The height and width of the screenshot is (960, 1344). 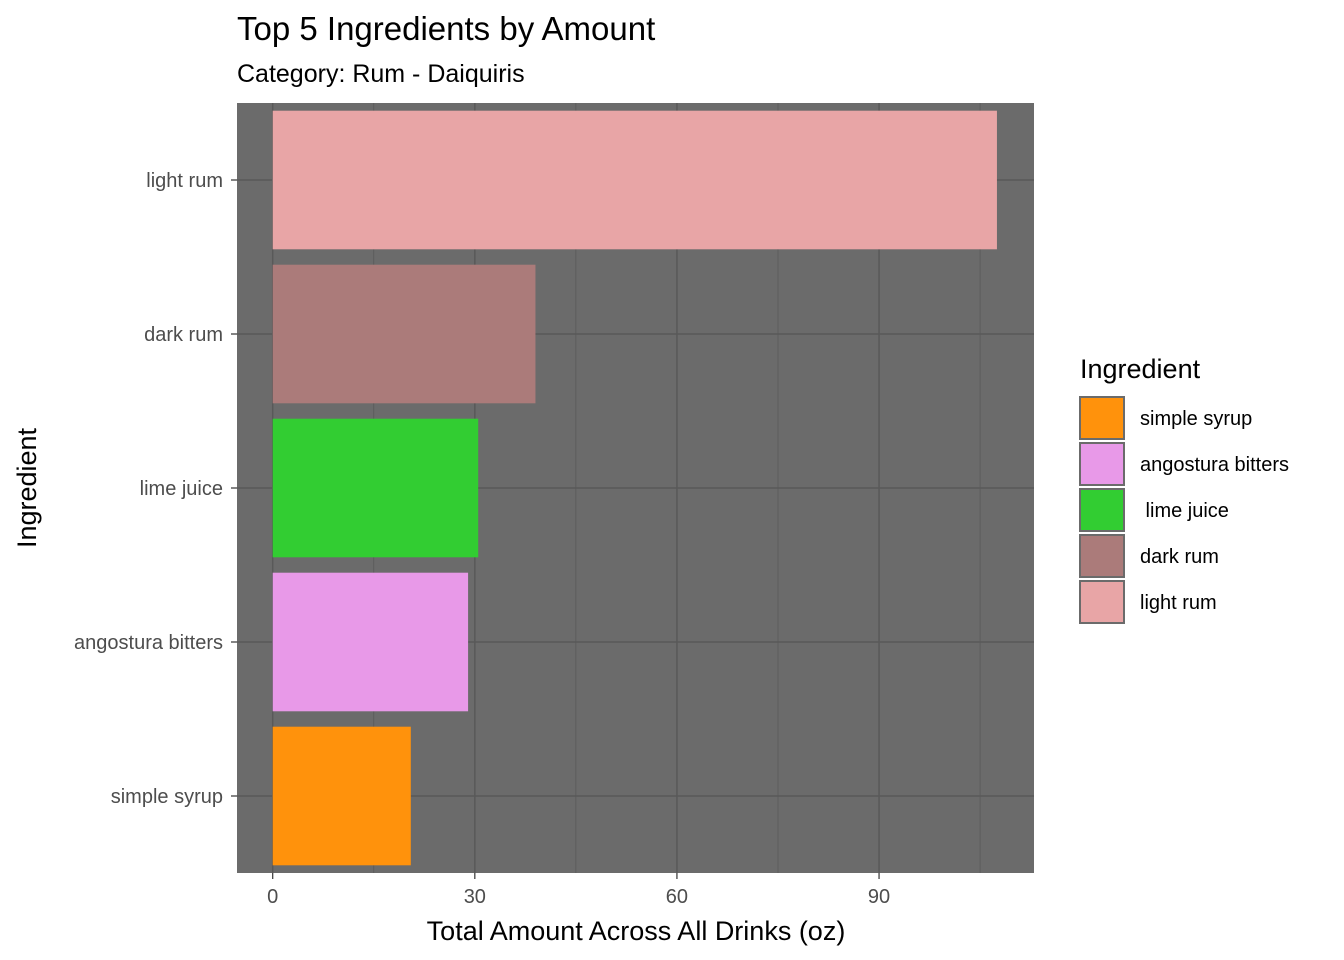 What do you see at coordinates (181, 489) in the screenshot?
I see `y-tick-label: lime juice` at bounding box center [181, 489].